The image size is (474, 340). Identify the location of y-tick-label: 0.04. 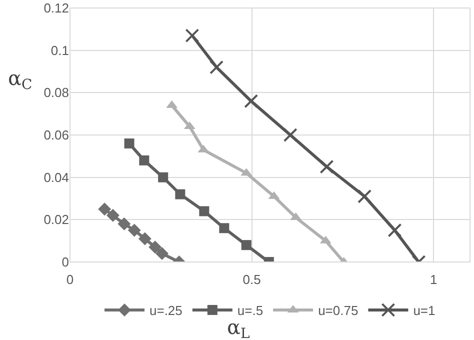
(56, 177).